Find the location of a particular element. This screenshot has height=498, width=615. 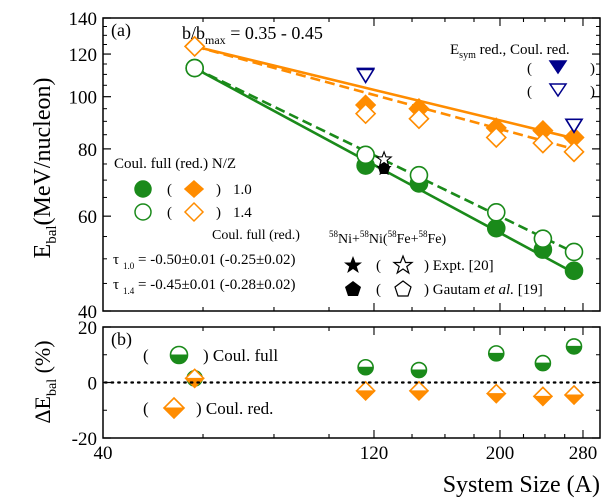

legend-expt-star-filled is located at coordinates (353, 264).